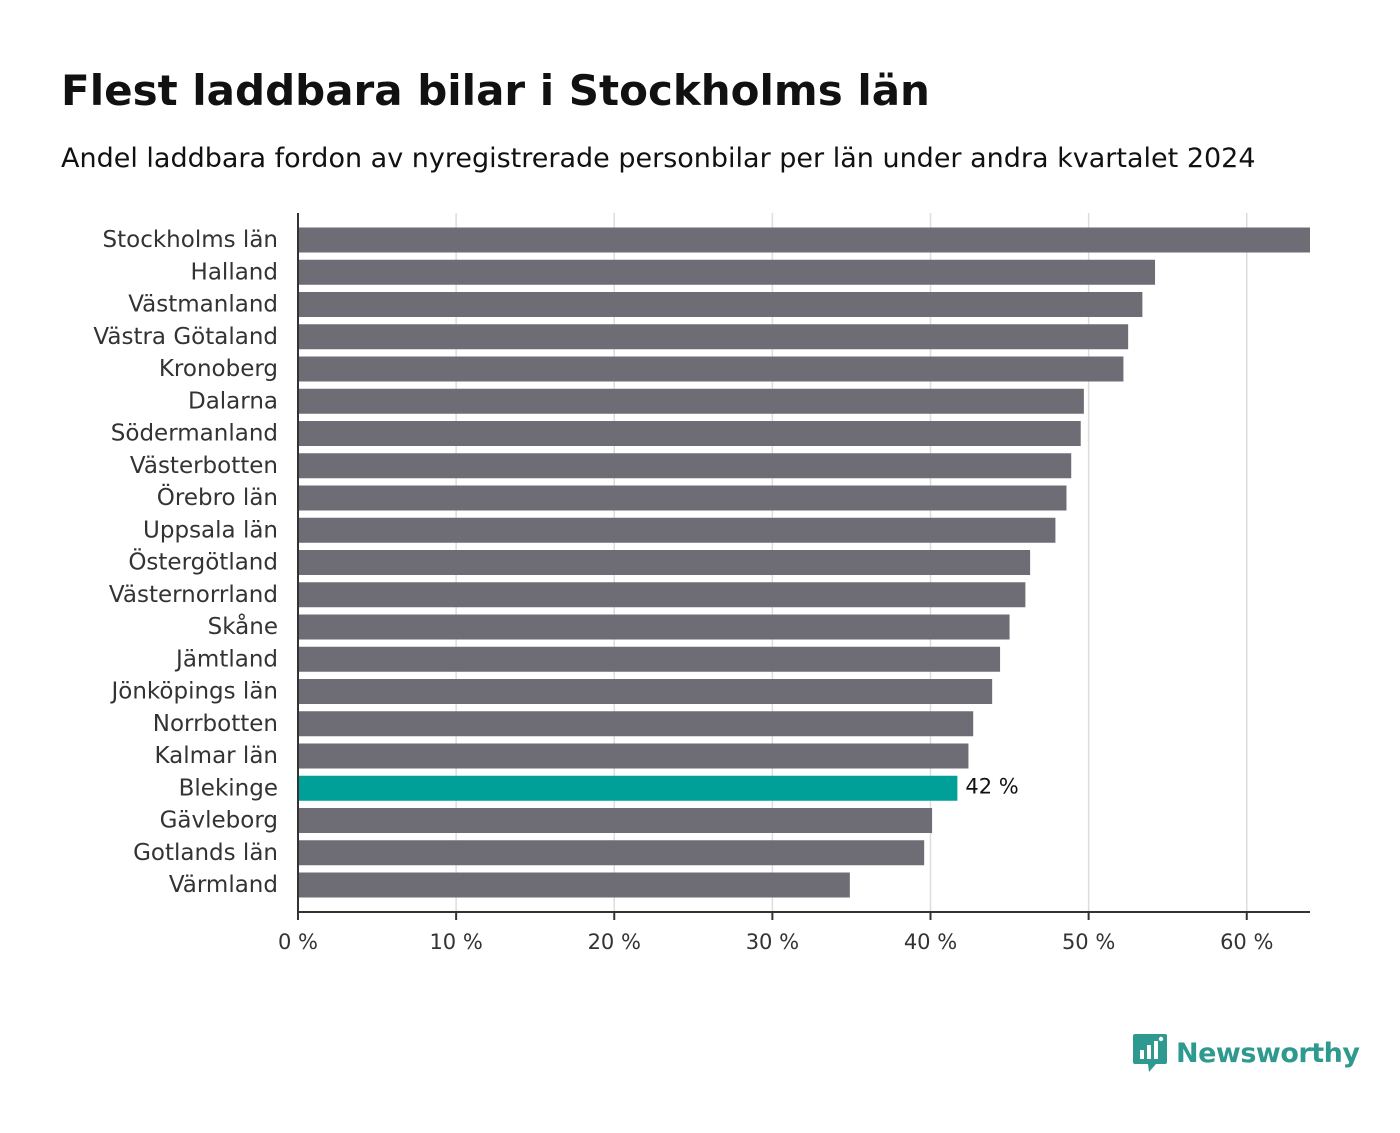 This screenshot has height=1133, width=1400. I want to click on x-tick-label: 20 %, so click(614, 942).